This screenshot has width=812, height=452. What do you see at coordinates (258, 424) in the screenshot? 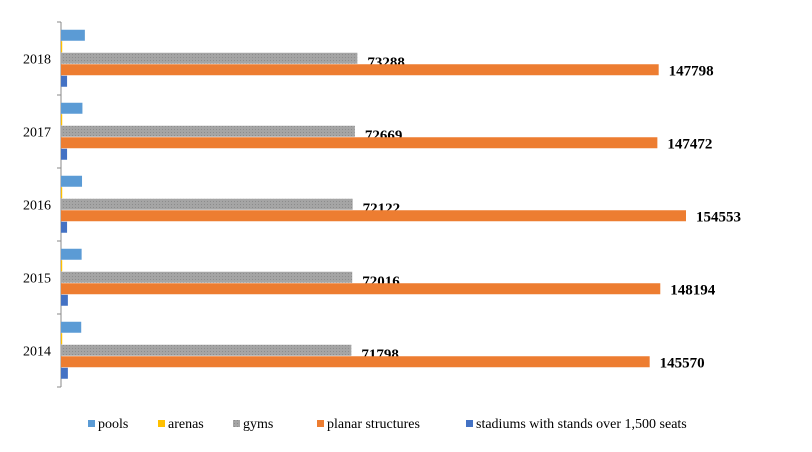
I see `legend-label: gyms` at bounding box center [258, 424].